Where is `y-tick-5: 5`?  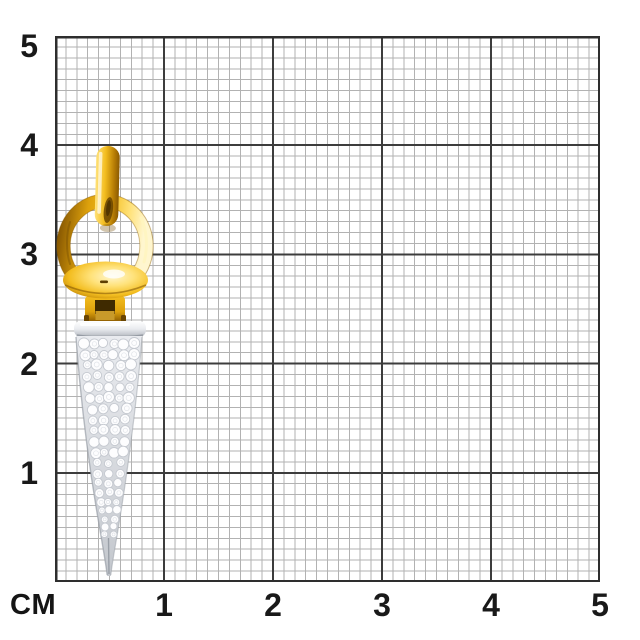
y-tick-5: 5 is located at coordinates (29, 46).